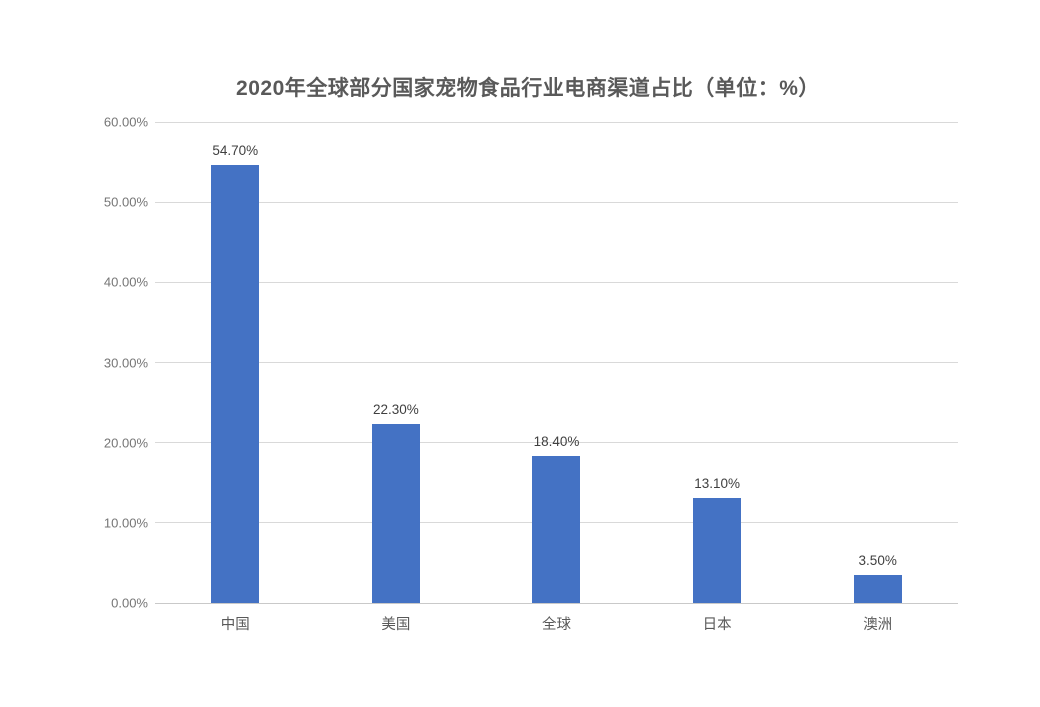 The width and height of the screenshot is (1040, 707). What do you see at coordinates (717, 483) in the screenshot?
I see `bar-value-label: 13.10%` at bounding box center [717, 483].